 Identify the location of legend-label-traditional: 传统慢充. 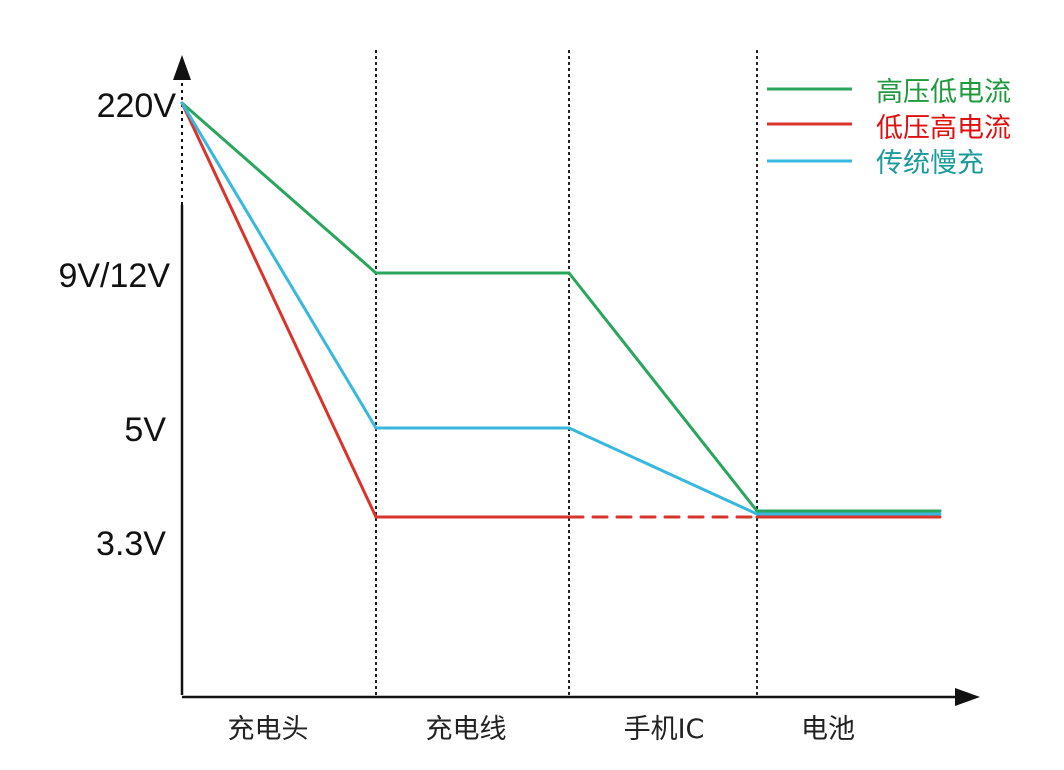
(930, 163).